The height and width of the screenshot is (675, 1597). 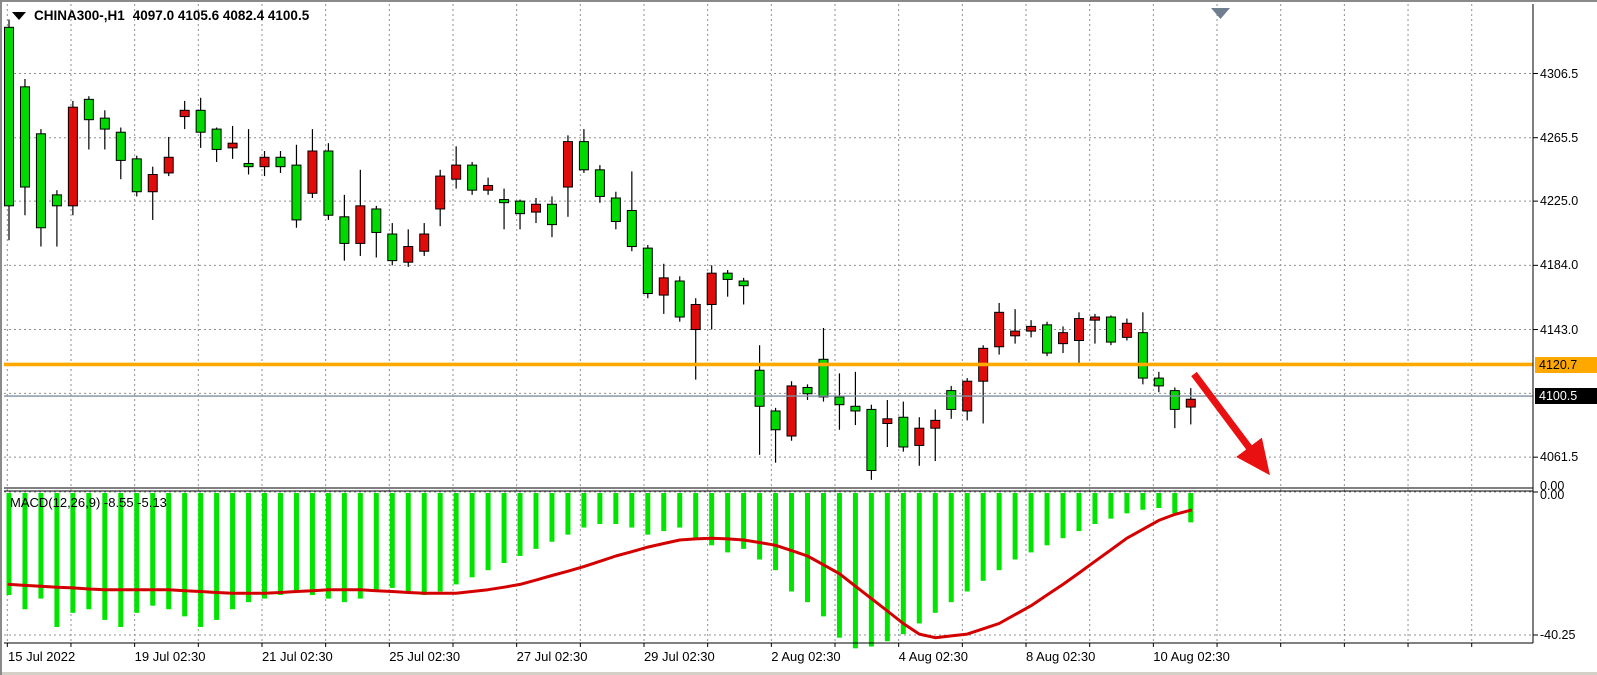 I want to click on scroll-to-end-marker-icon, so click(x=1220, y=13).